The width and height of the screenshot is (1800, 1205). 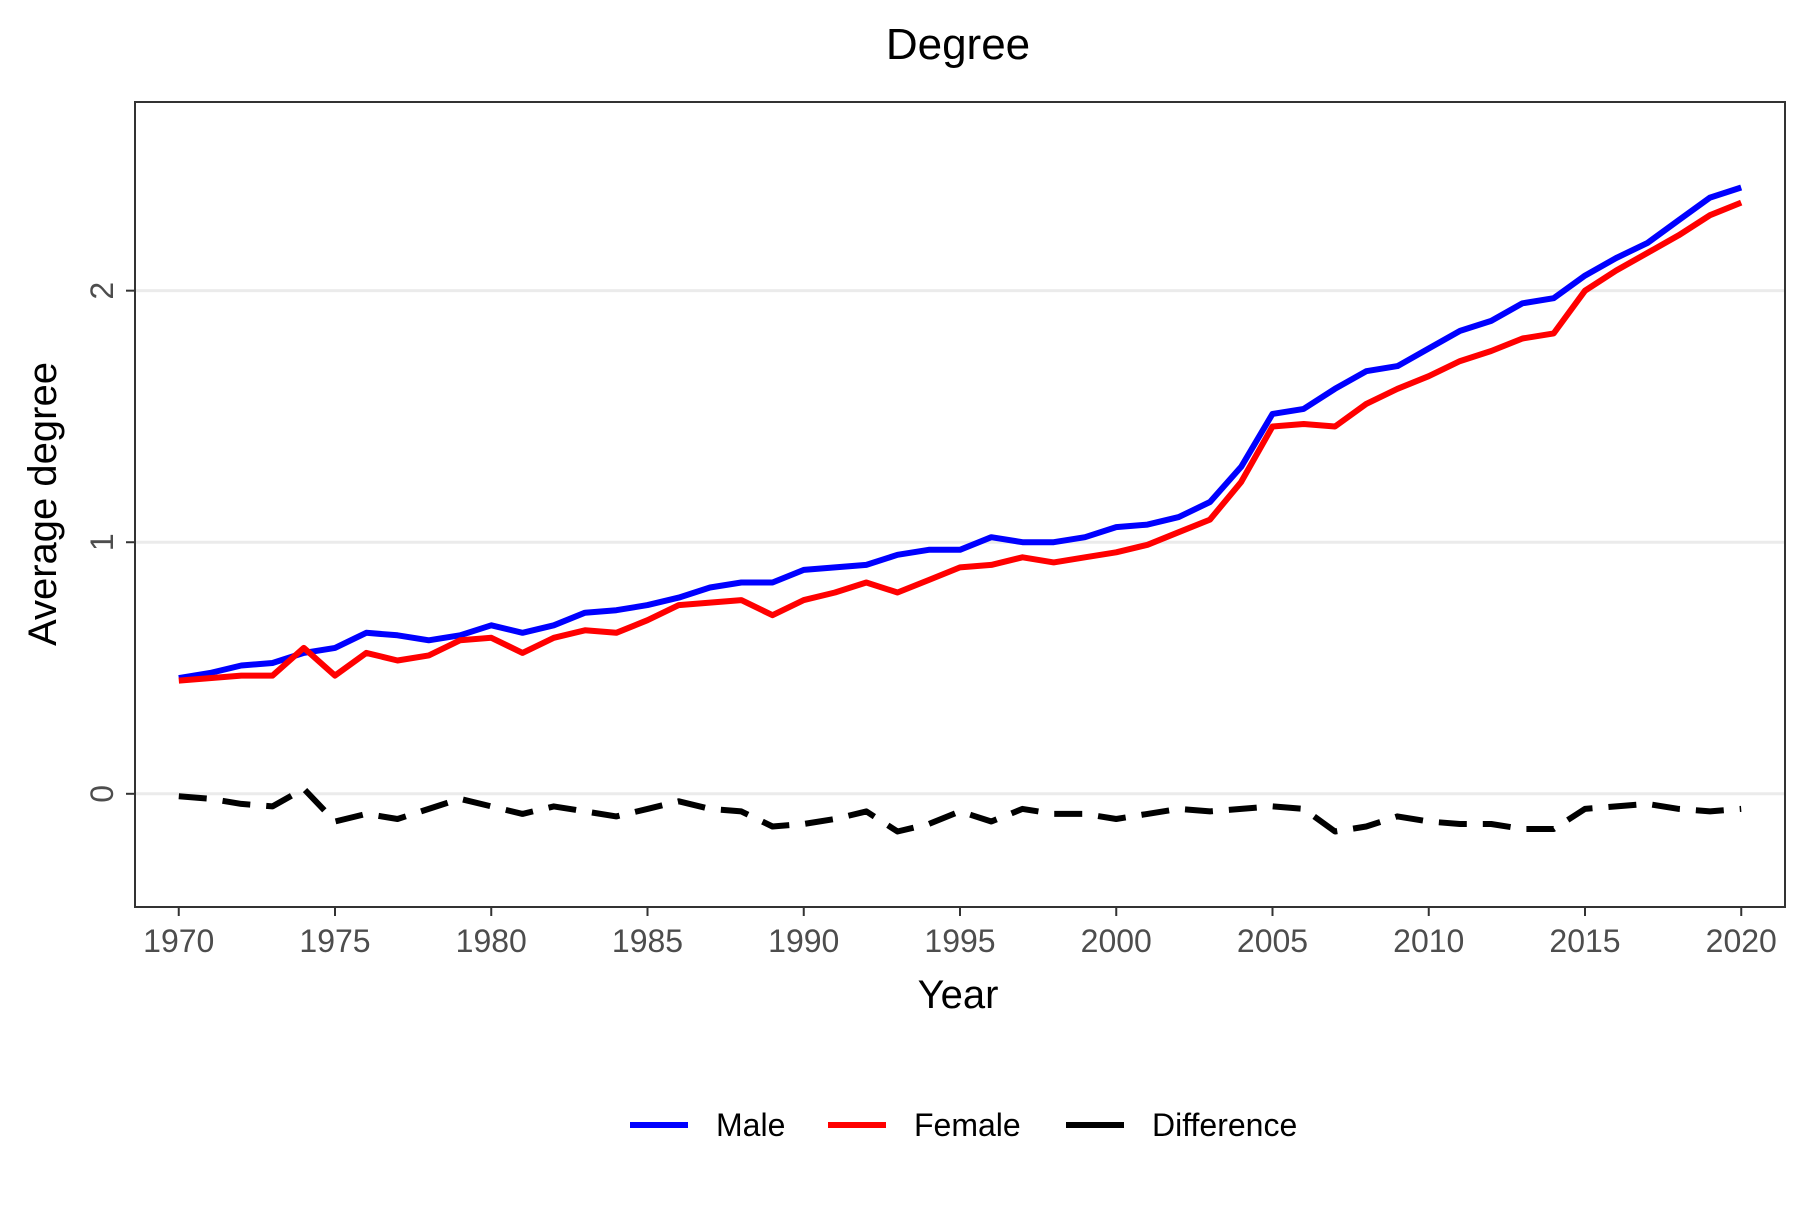 What do you see at coordinates (102, 794) in the screenshot?
I see `y-tick-label: 0` at bounding box center [102, 794].